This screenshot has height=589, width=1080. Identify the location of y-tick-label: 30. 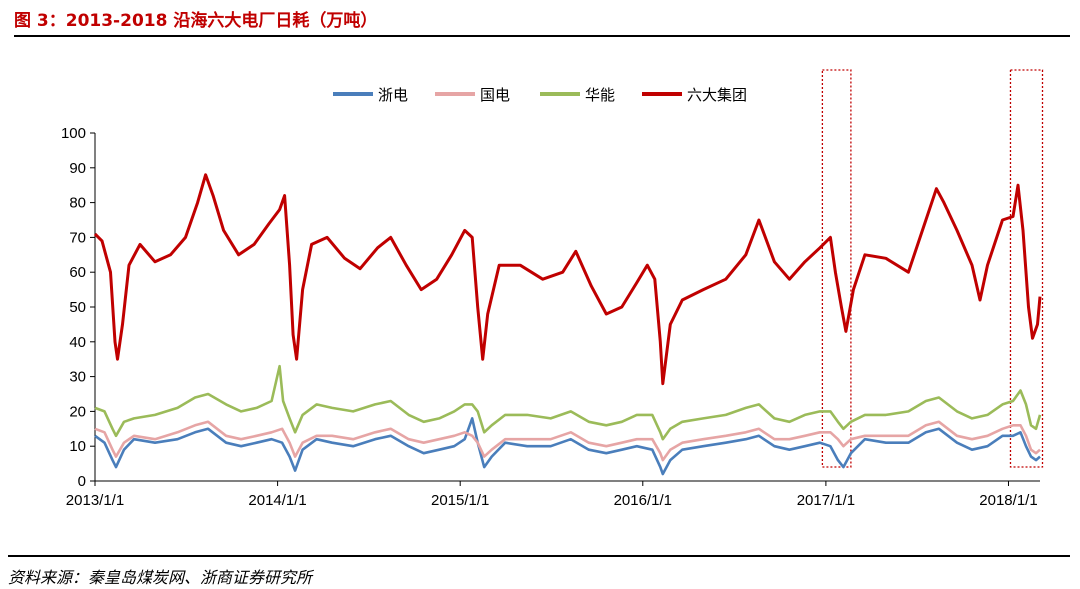
(77, 377).